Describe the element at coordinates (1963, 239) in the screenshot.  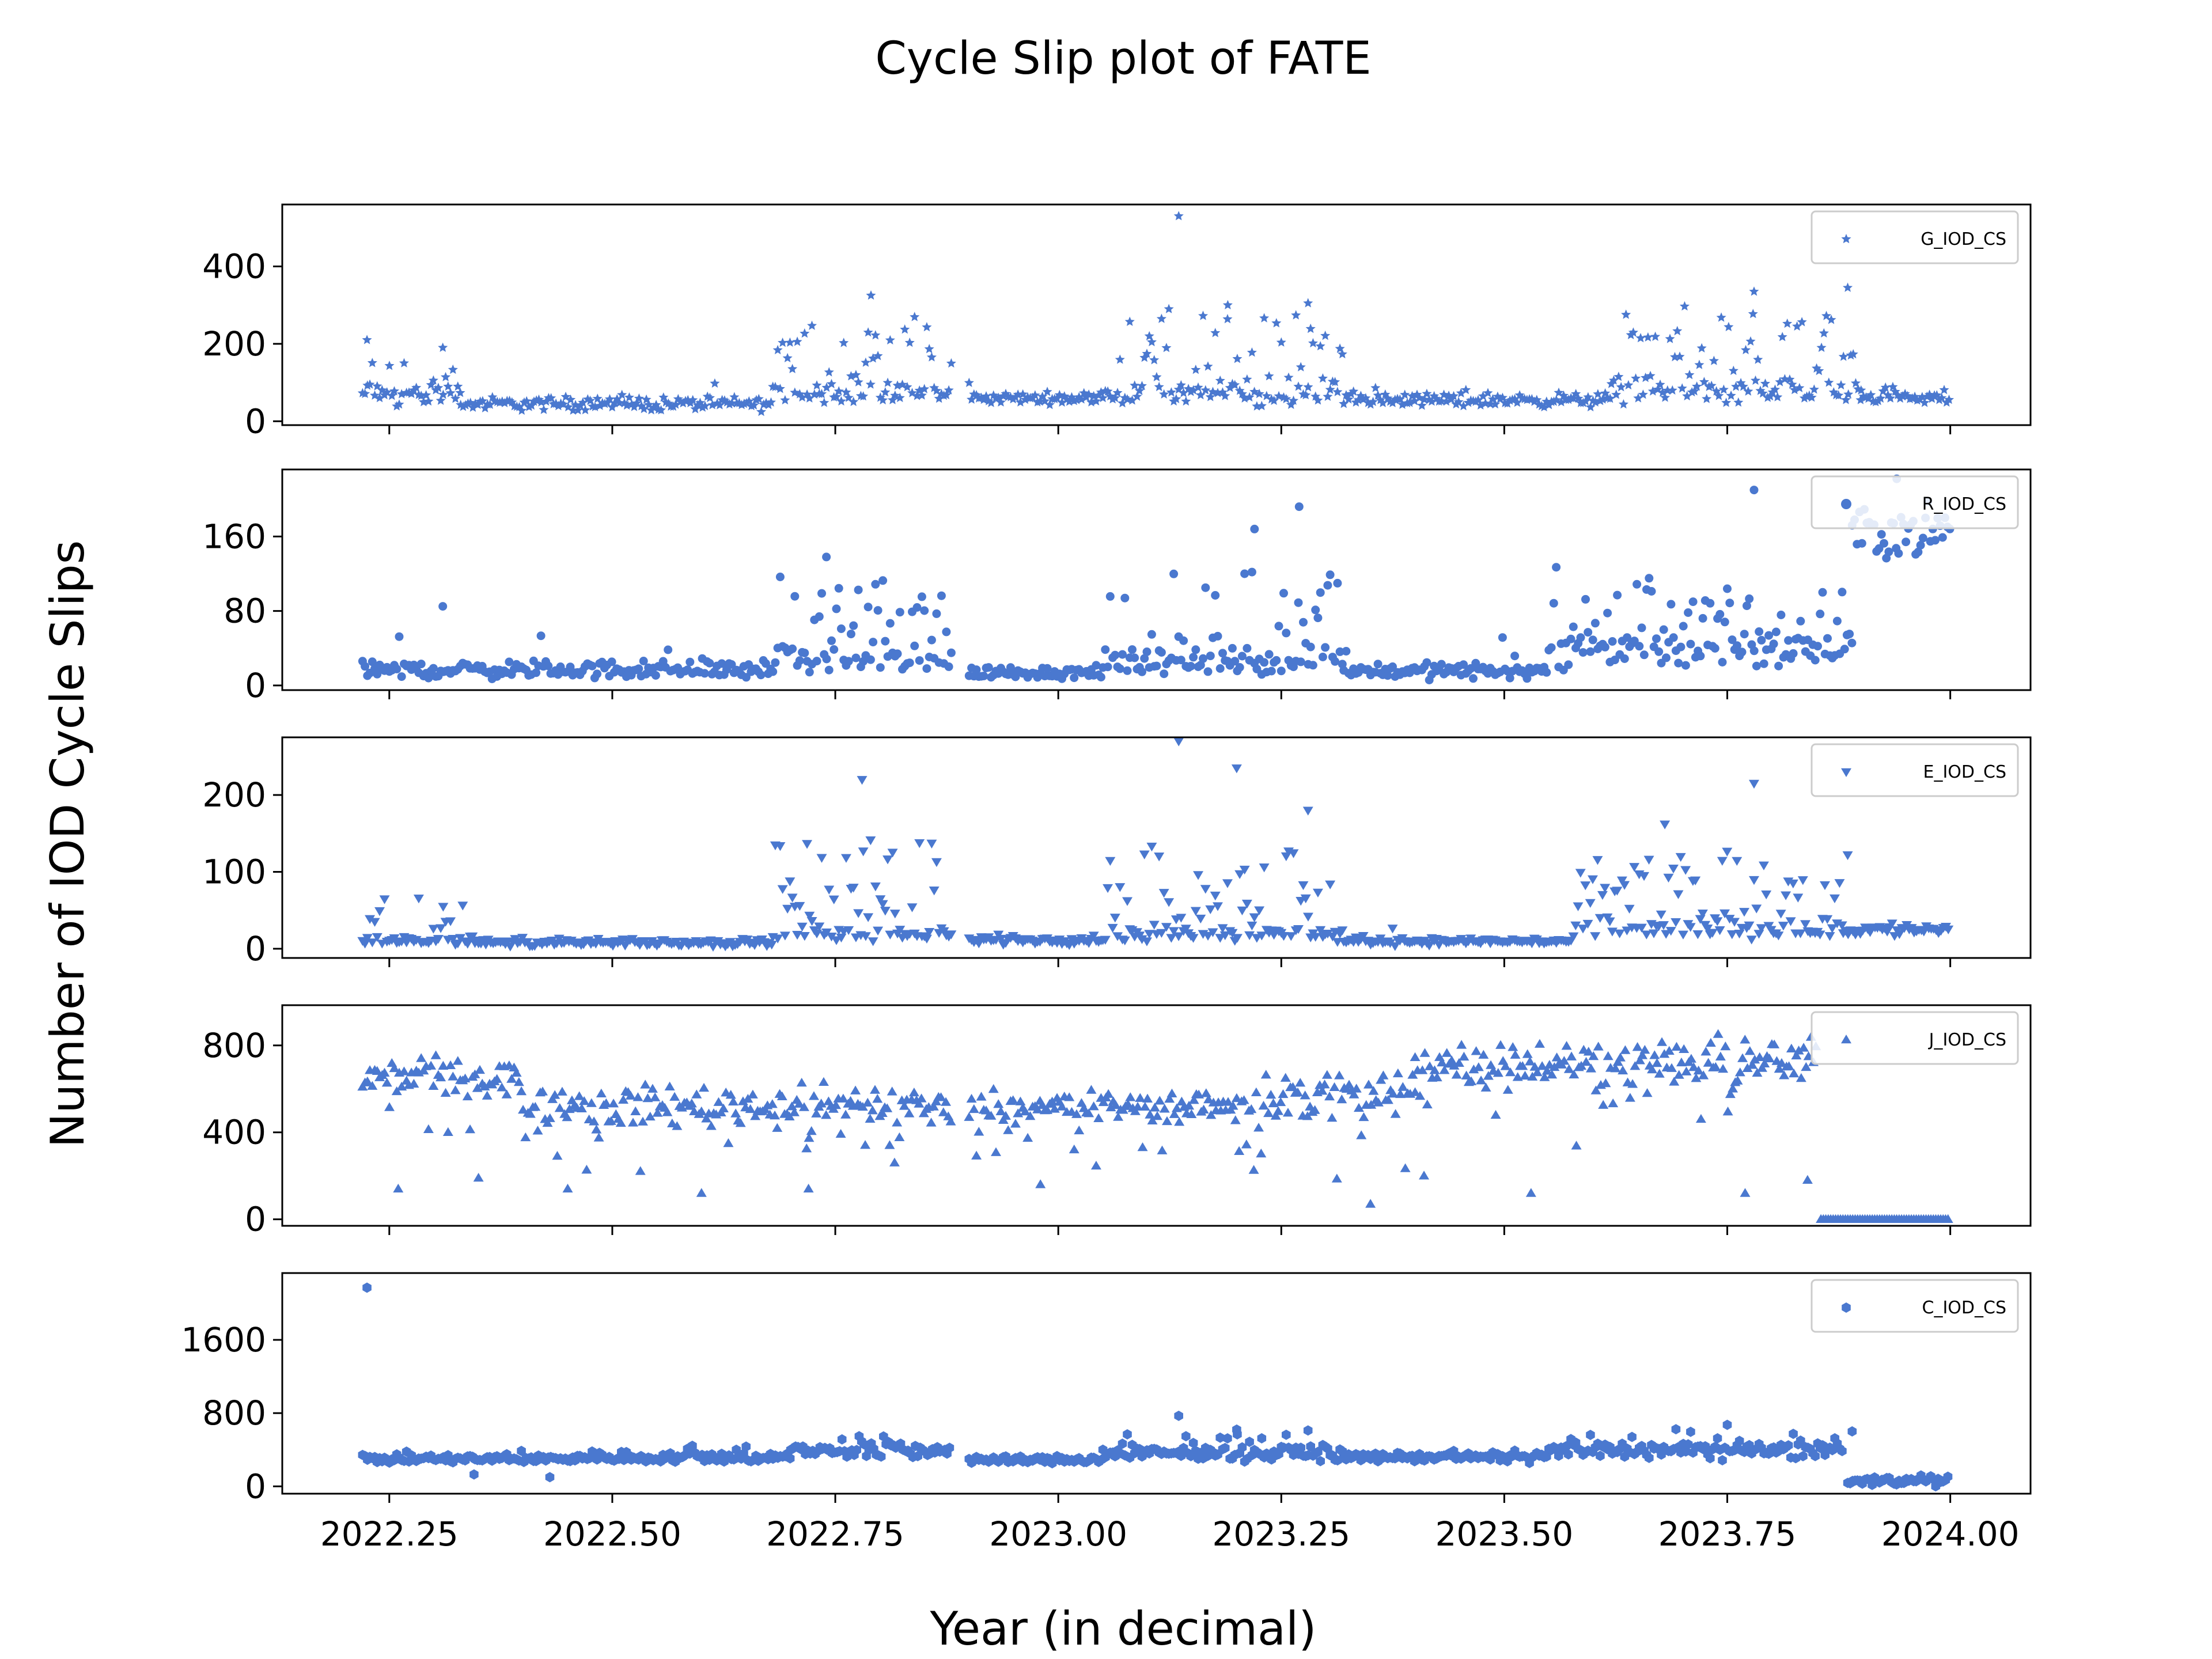
I see `legend-label: G_IOD_CS` at that location.